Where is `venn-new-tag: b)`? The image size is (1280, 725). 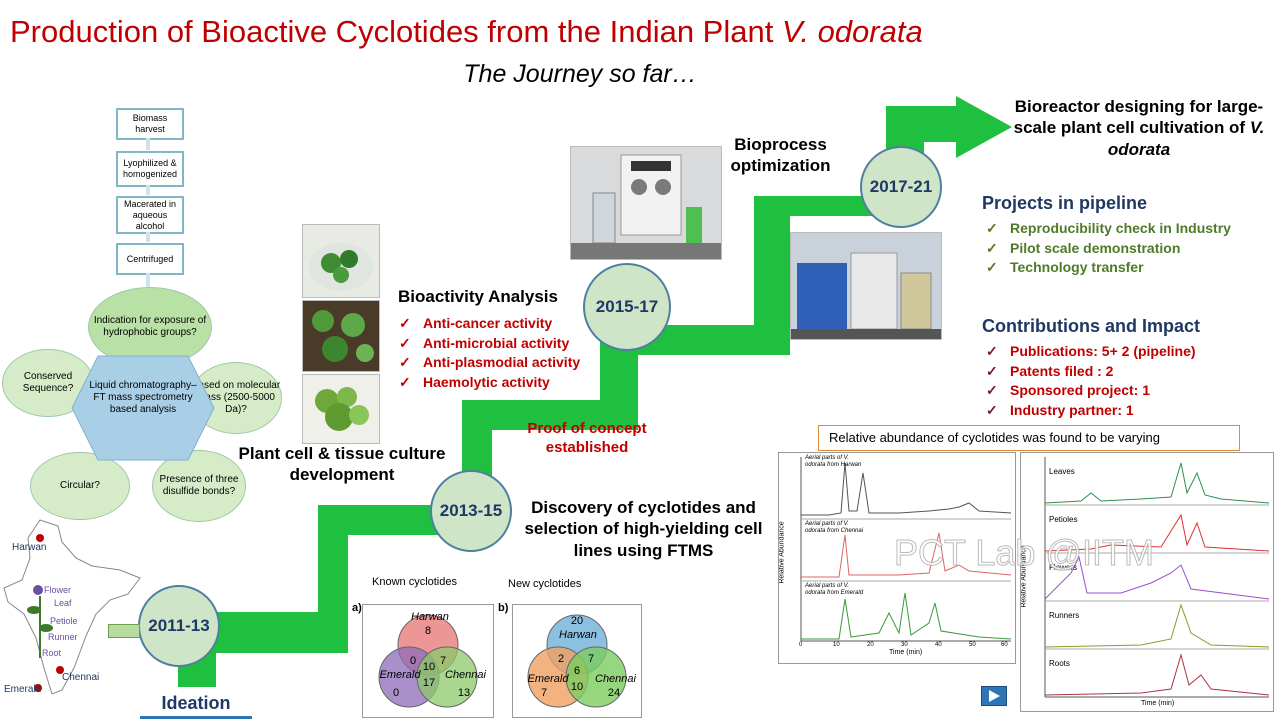 venn-new-tag: b) is located at coordinates (503, 608).